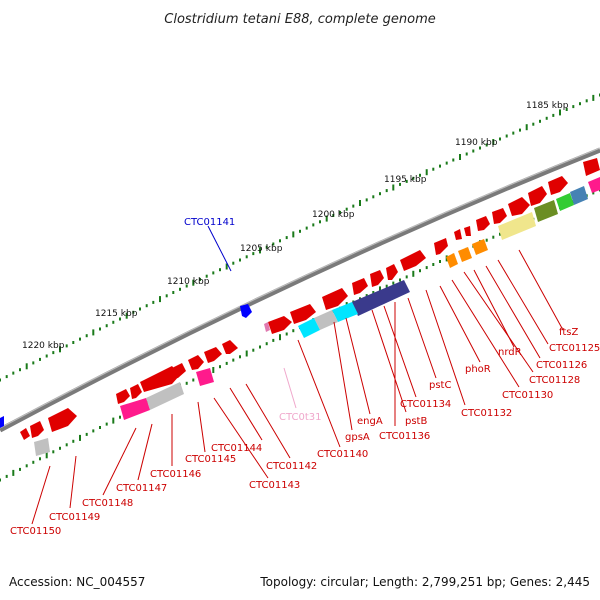 This screenshot has width=600, height=600. I want to click on gene-label: phoR, so click(478, 369).